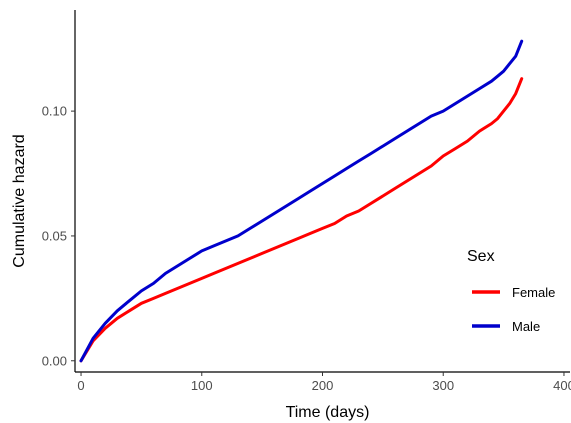 This screenshot has height=423, width=571. Describe the element at coordinates (443, 385) in the screenshot. I see `x-tick-label: 300` at that location.